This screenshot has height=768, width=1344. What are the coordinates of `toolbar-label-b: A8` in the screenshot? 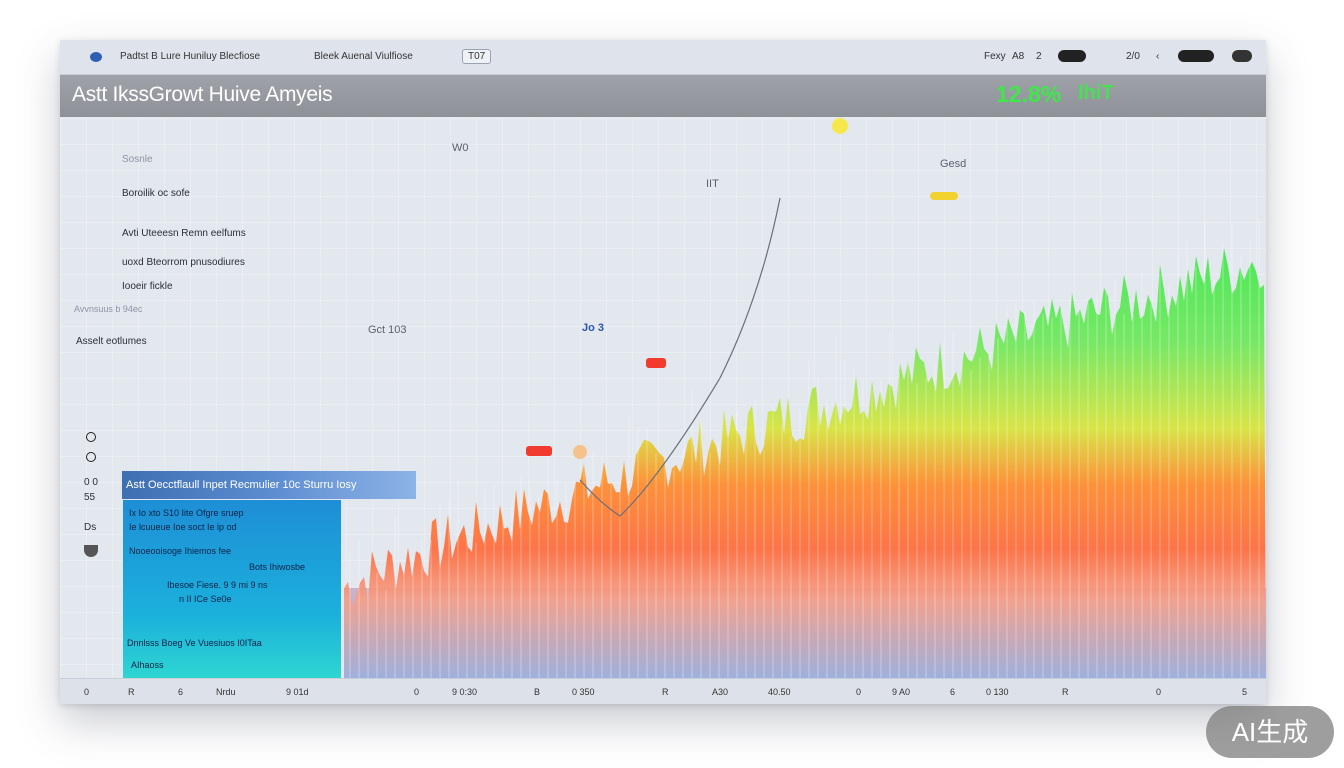 It's located at (1018, 56).